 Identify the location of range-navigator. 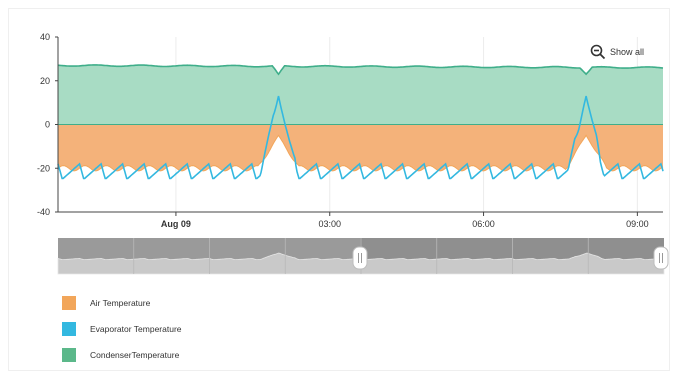
(363, 256).